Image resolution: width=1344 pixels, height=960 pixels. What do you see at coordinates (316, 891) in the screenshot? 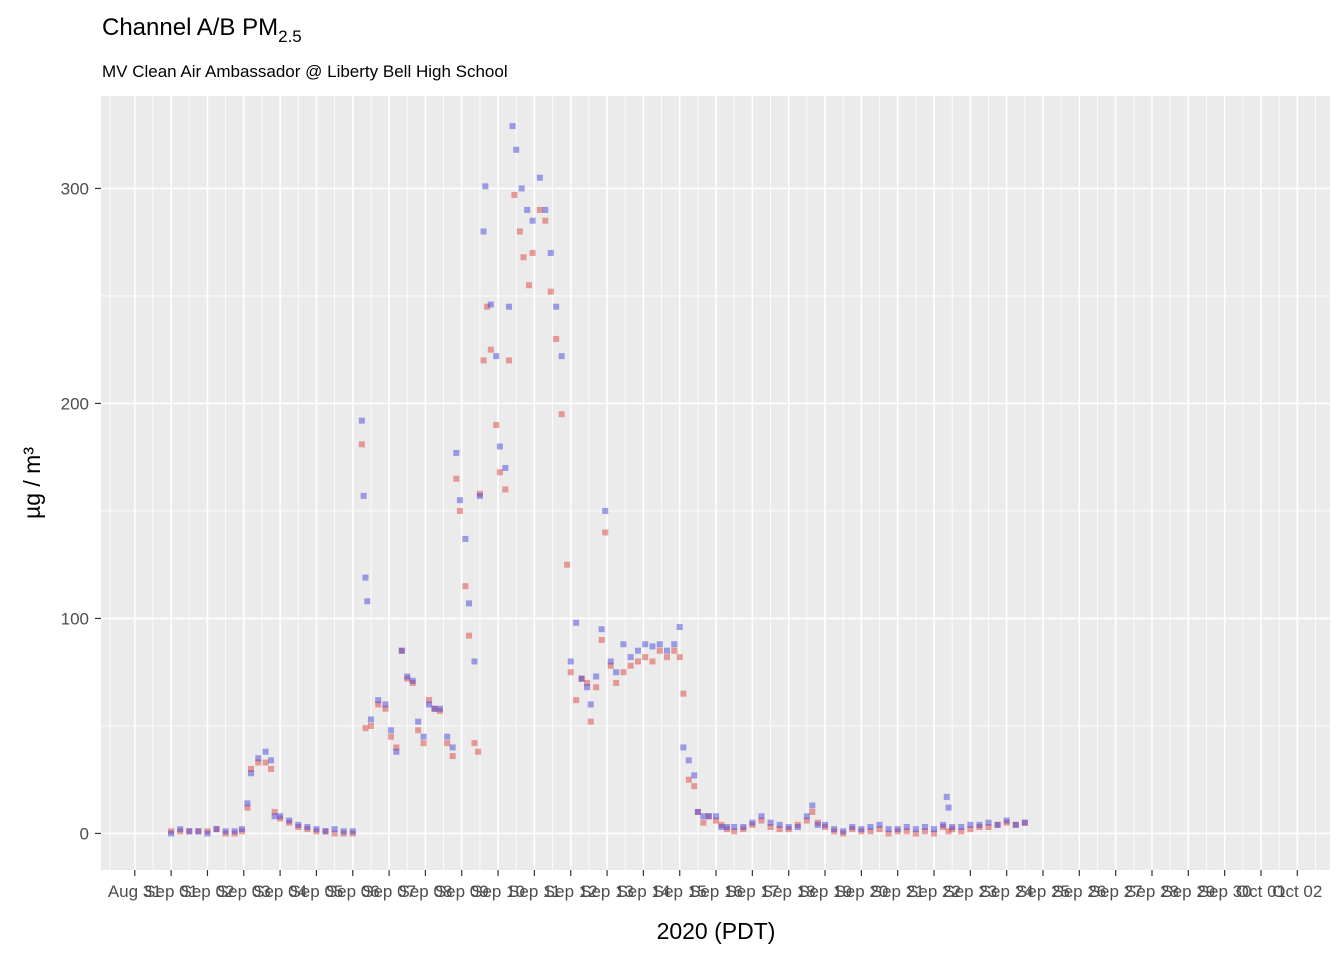
I see `x-tick-label: Sep 05` at bounding box center [316, 891].